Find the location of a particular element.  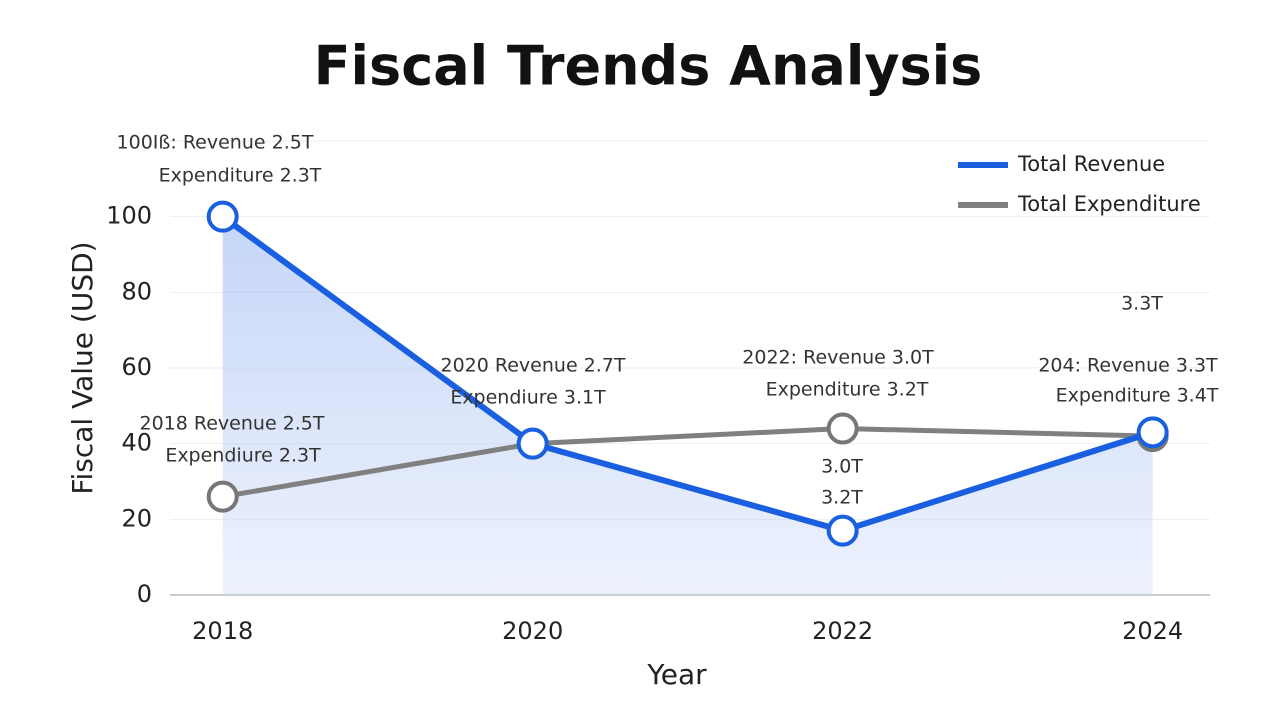

y-tick-label: 40 is located at coordinates (136, 443).